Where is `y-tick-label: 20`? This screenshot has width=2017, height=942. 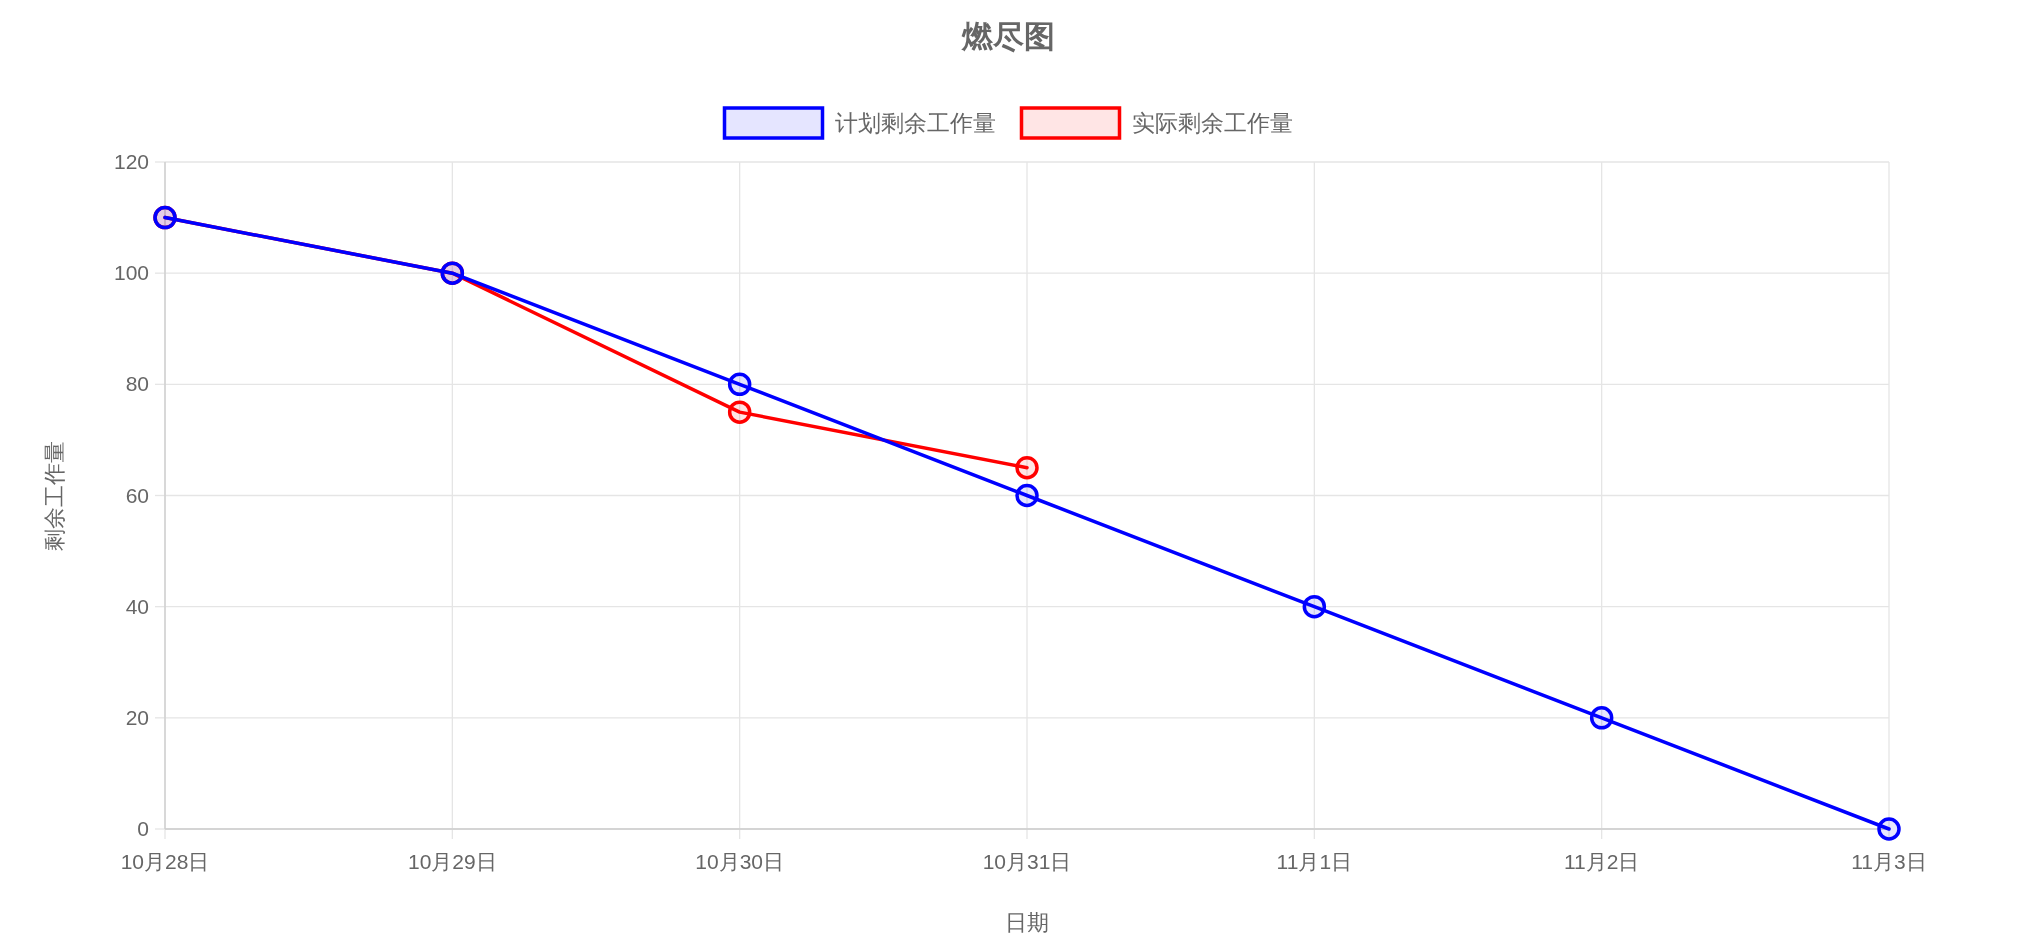
y-tick-label: 20 is located at coordinates (137, 717).